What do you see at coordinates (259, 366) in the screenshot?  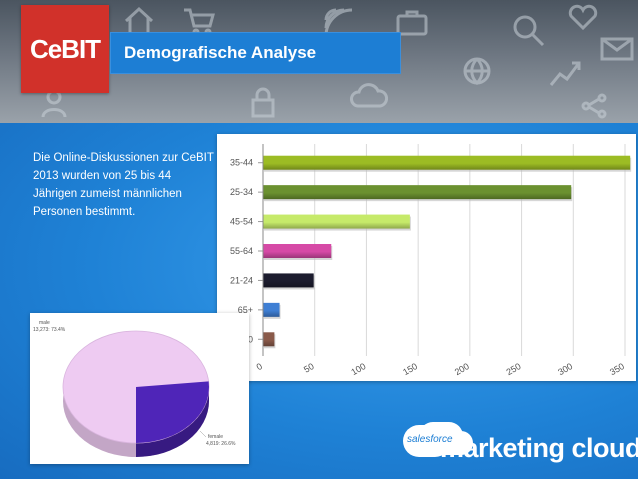 I see `x-tick-label: 0` at bounding box center [259, 366].